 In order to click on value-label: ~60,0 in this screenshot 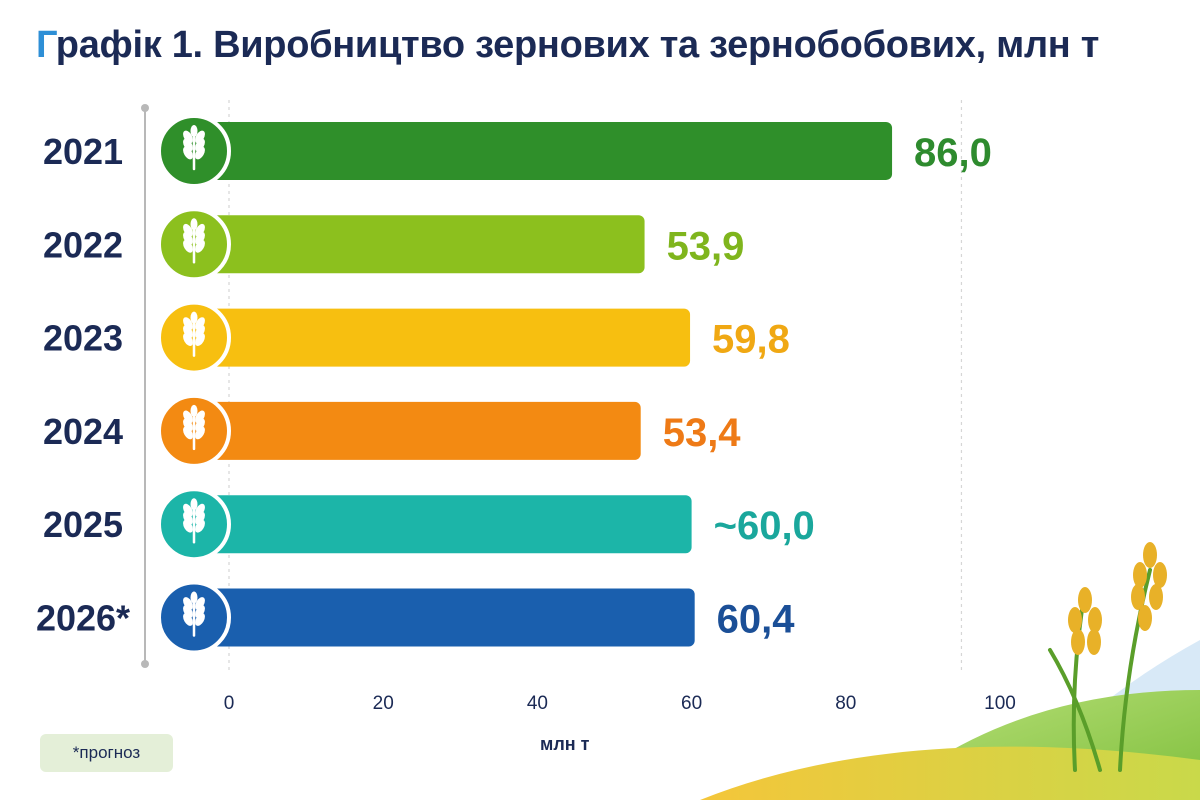, I will do `click(764, 526)`.